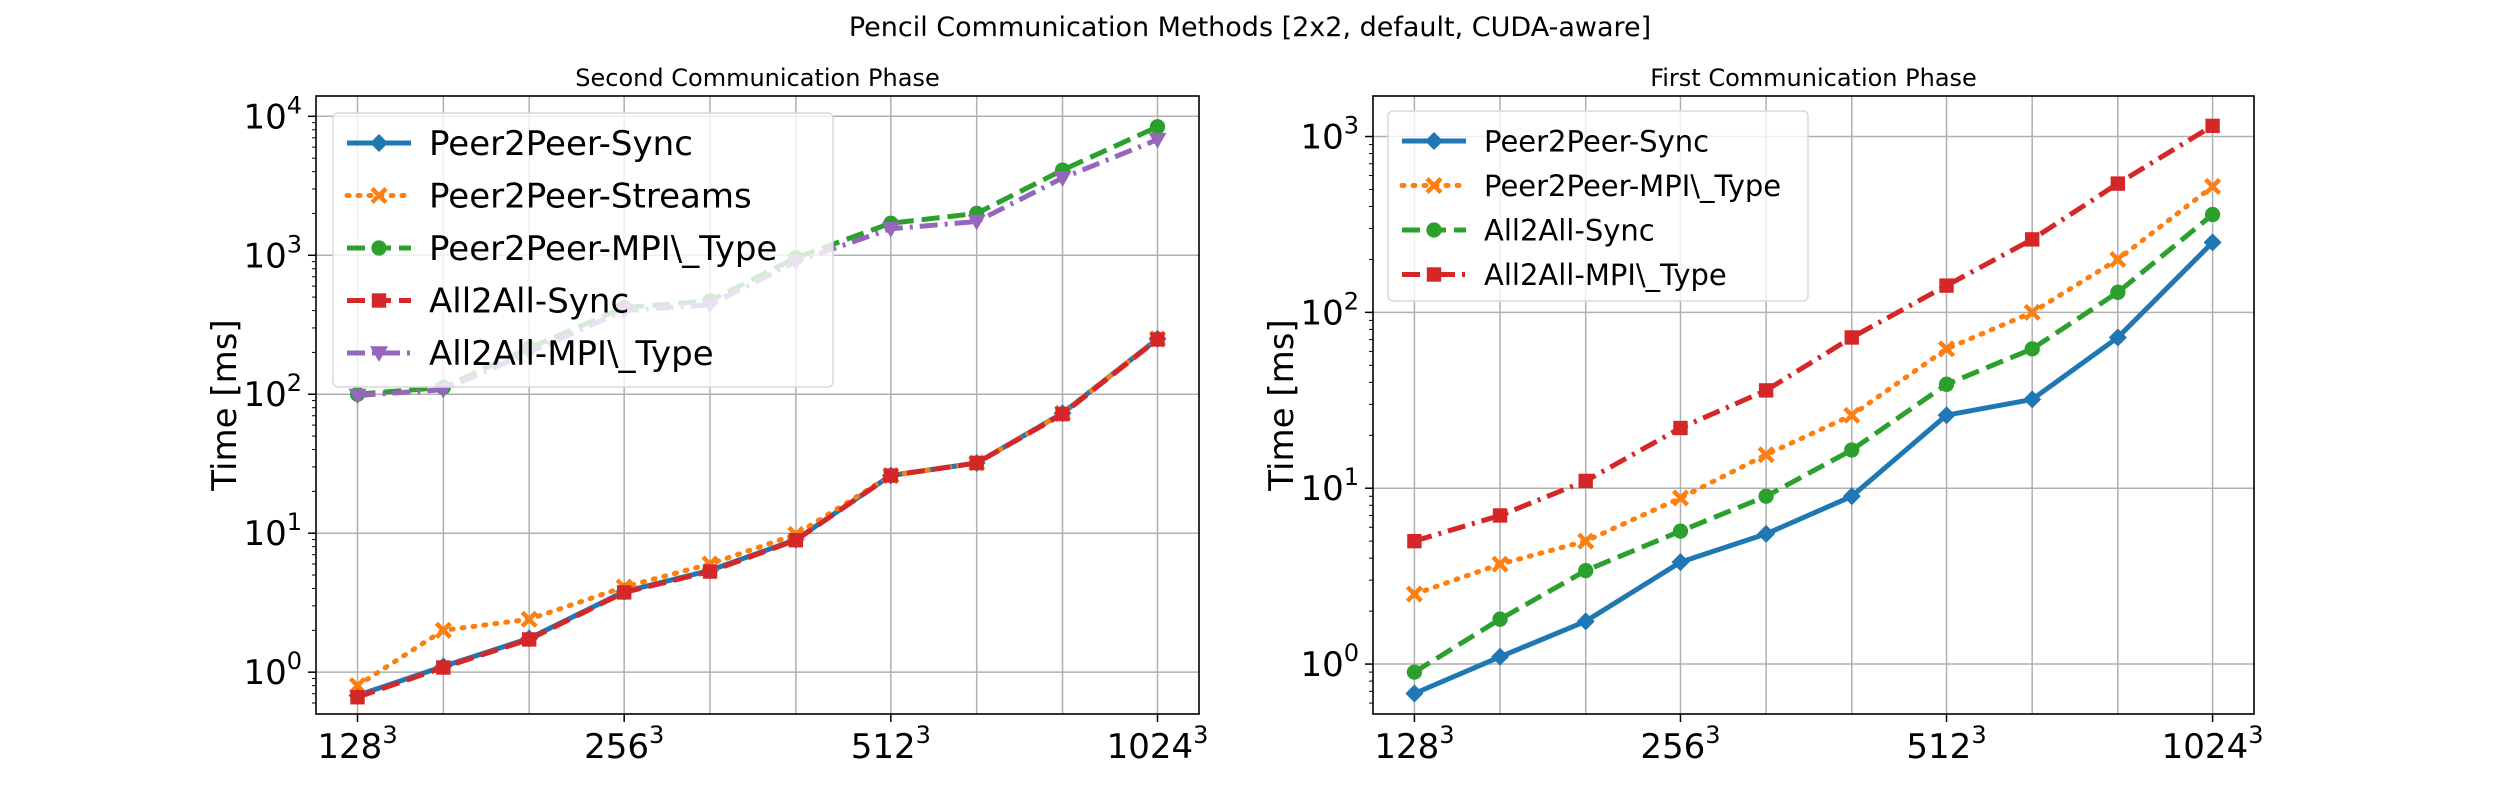 The image size is (2500, 800). What do you see at coordinates (590, 197) in the screenshot?
I see `legend-label: Peer2Peer-Streams` at bounding box center [590, 197].